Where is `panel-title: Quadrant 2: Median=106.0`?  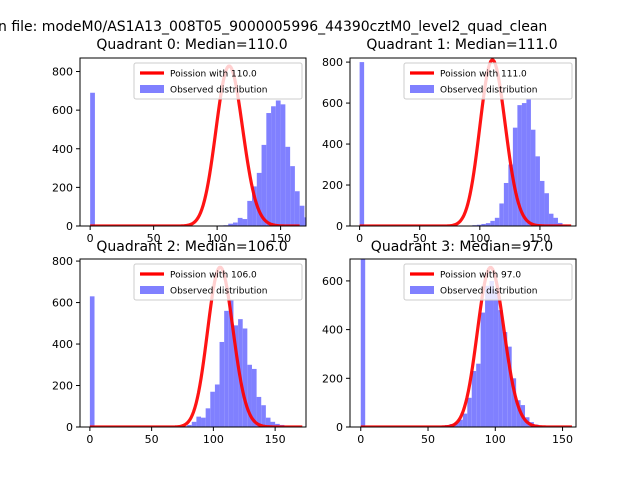
panel-title: Quadrant 2: Median=106.0 is located at coordinates (191, 247).